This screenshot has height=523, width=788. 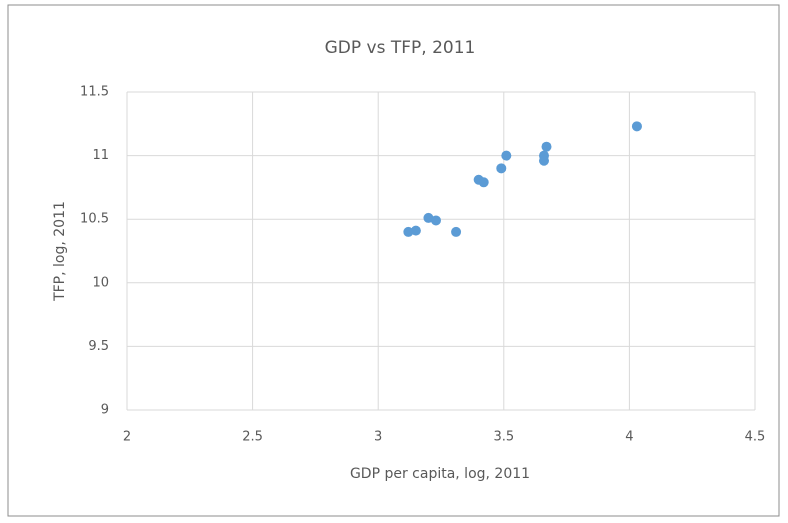 What do you see at coordinates (252, 437) in the screenshot?
I see `x-tick-label: 2.5` at bounding box center [252, 437].